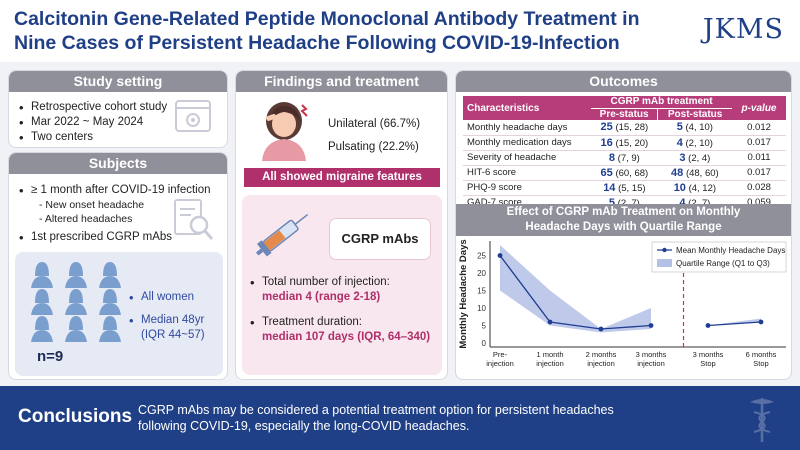  What do you see at coordinates (517, 127) in the screenshot?
I see `row-name: Monthly headache days` at bounding box center [517, 127].